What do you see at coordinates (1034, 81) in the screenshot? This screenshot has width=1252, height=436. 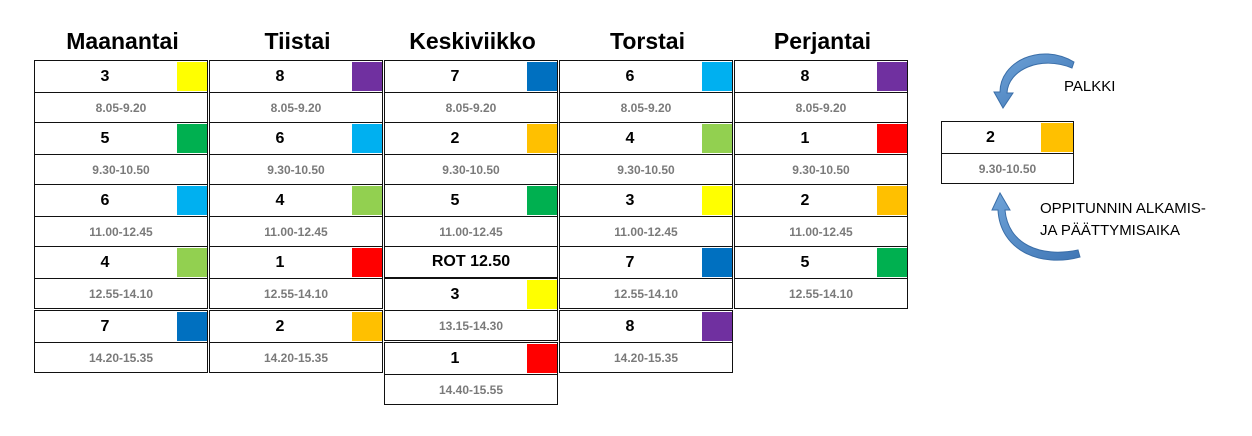 I see `arrow-to-palkki-icon` at bounding box center [1034, 81].